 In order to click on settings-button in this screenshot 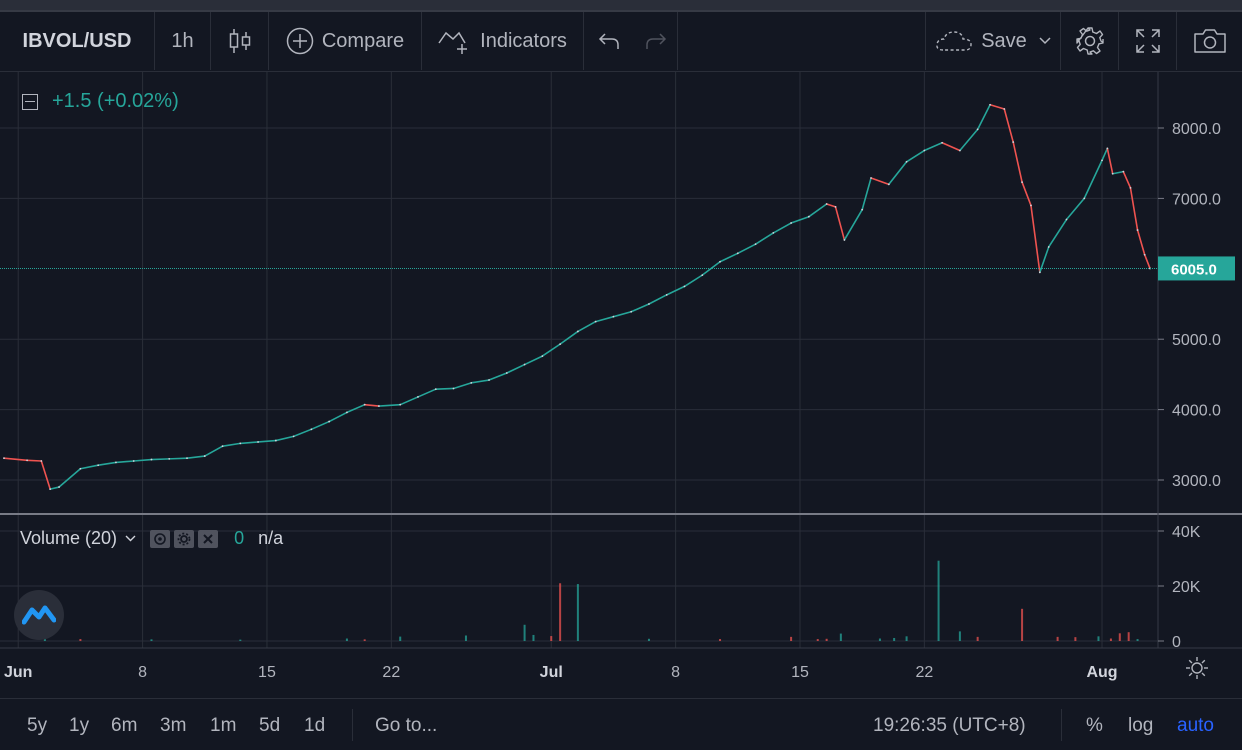, I will do `click(1090, 41)`.